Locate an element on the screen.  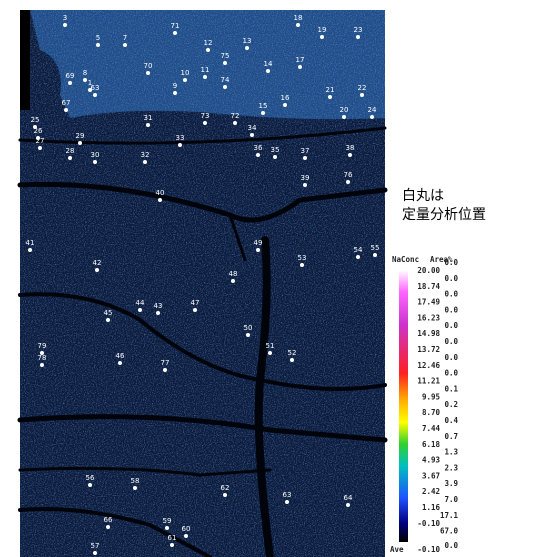
point-label: 66 is located at coordinates (108, 520).